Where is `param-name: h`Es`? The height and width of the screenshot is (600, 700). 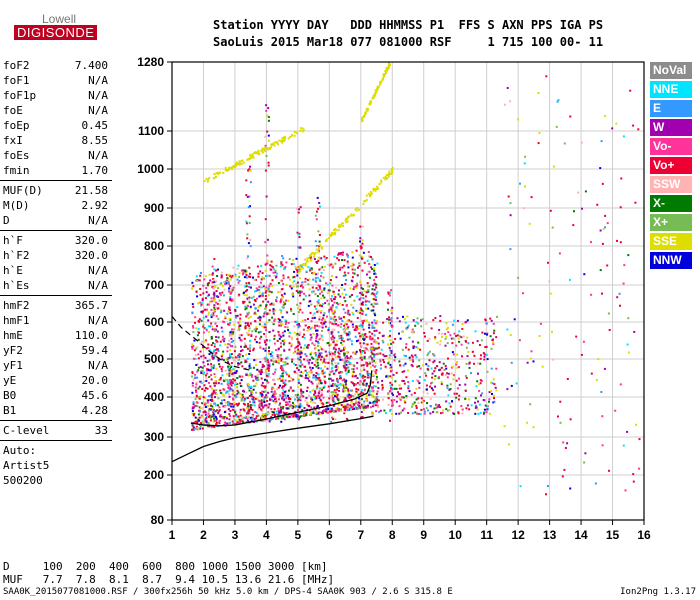 param-name: h`Es is located at coordinates (16, 285).